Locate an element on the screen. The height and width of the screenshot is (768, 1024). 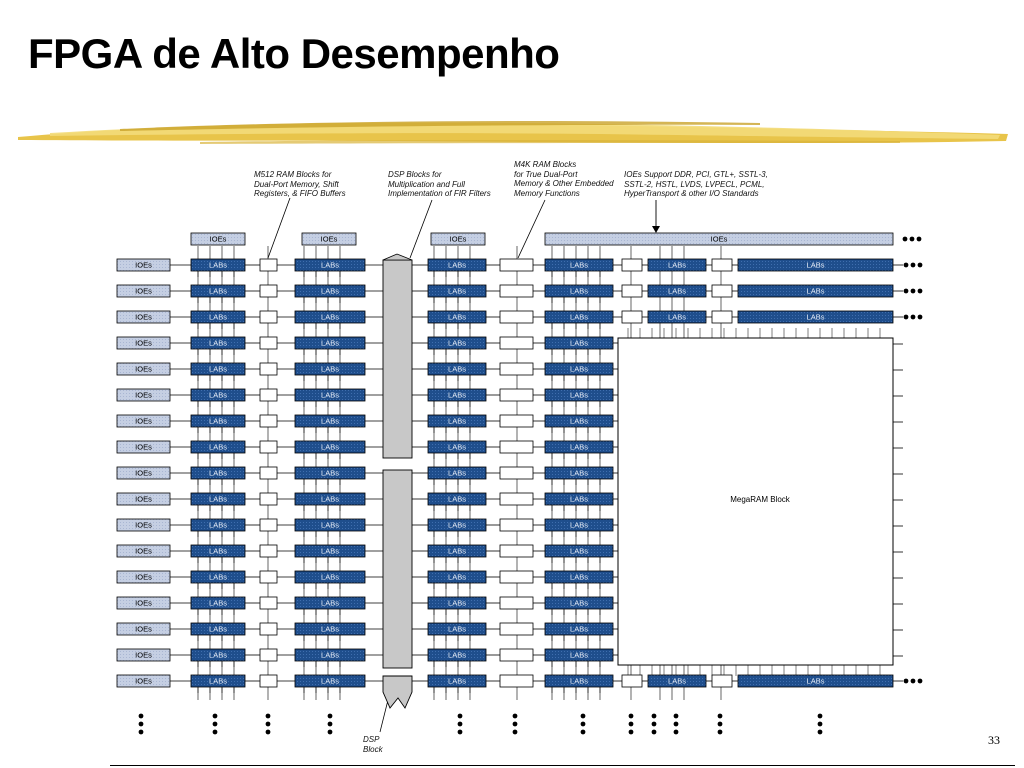
annotation-arrowhead is located at coordinates (656, 229).